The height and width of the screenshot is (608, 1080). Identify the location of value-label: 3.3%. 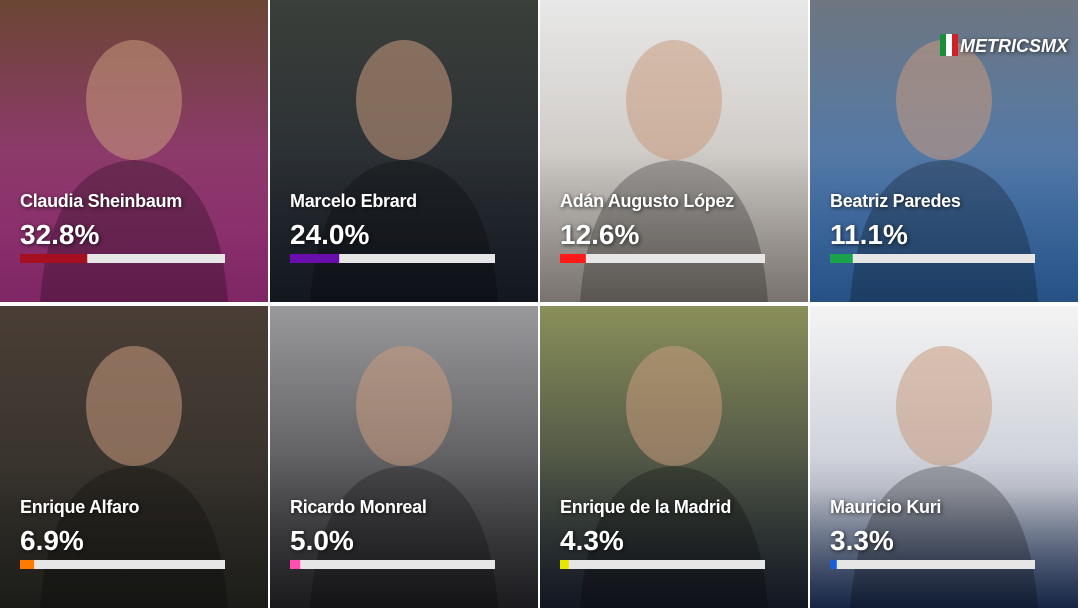
(862, 540).